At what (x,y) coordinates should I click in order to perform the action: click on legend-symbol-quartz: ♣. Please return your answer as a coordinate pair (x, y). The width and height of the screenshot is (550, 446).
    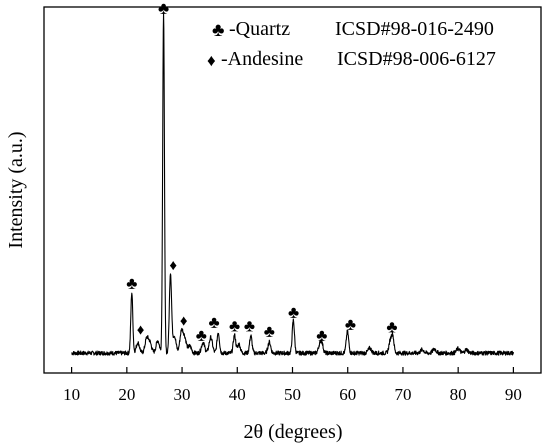
    Looking at the image, I should click on (218, 30).